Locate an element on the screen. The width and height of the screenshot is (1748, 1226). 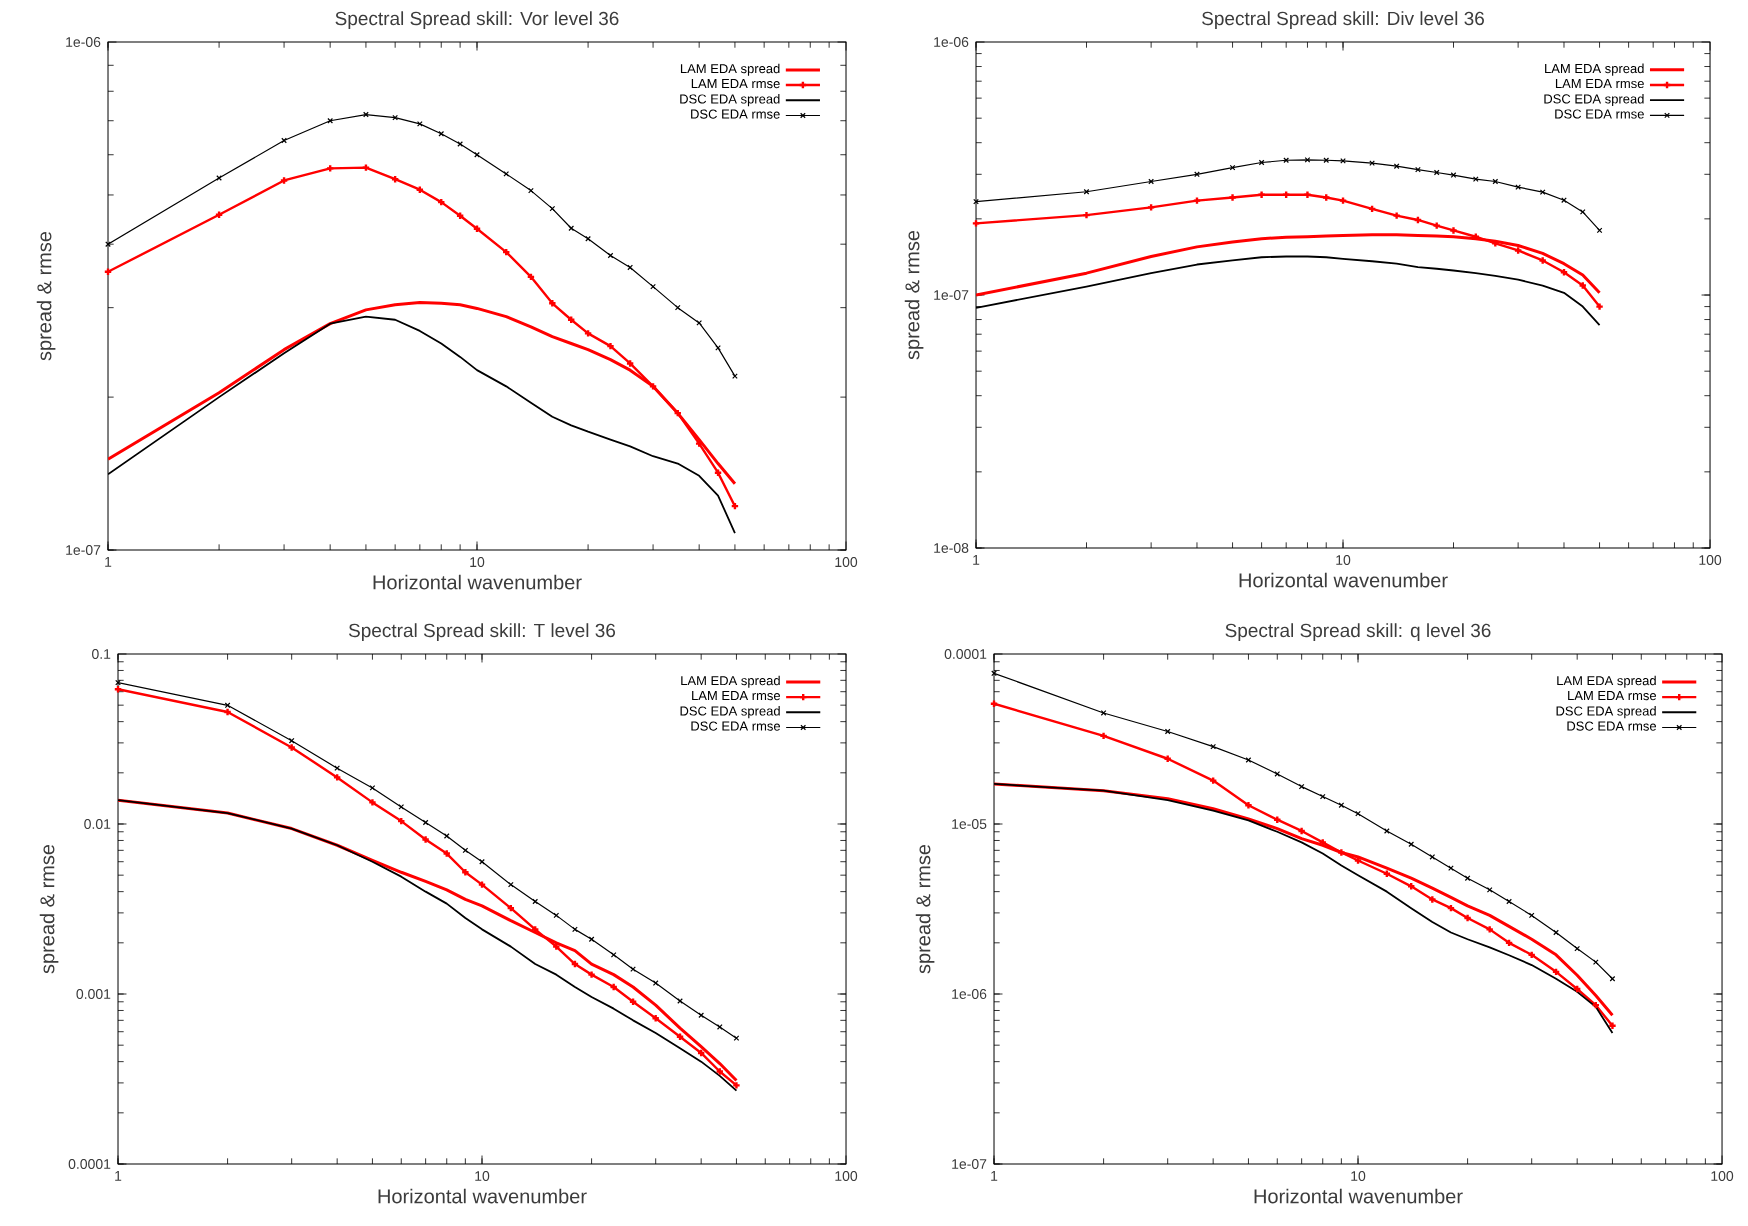
chart-title: Spectral Spread skill: T level 36 is located at coordinates (482, 632).